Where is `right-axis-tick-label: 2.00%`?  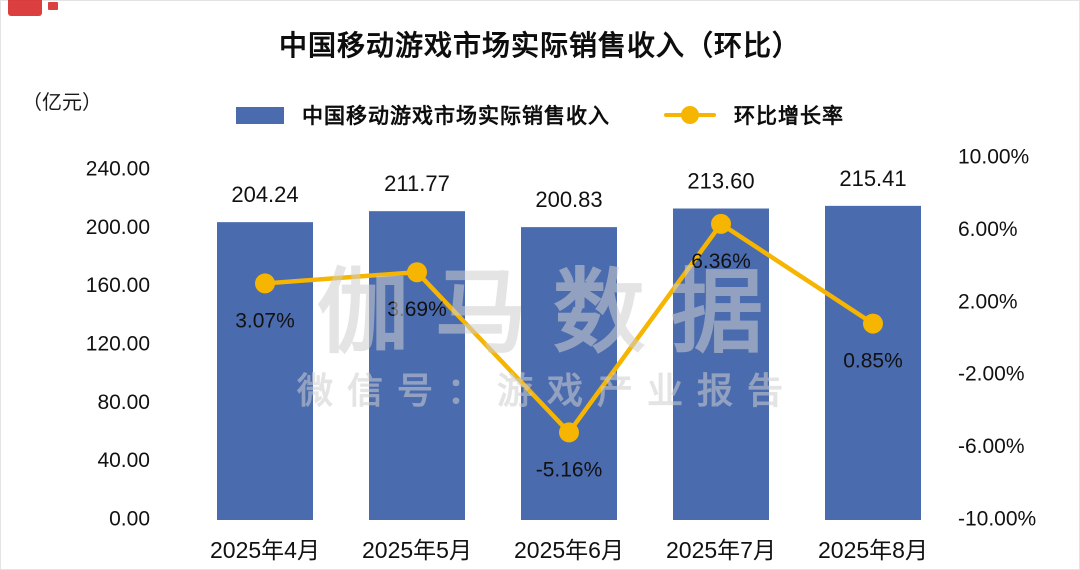 right-axis-tick-label: 2.00% is located at coordinates (988, 301).